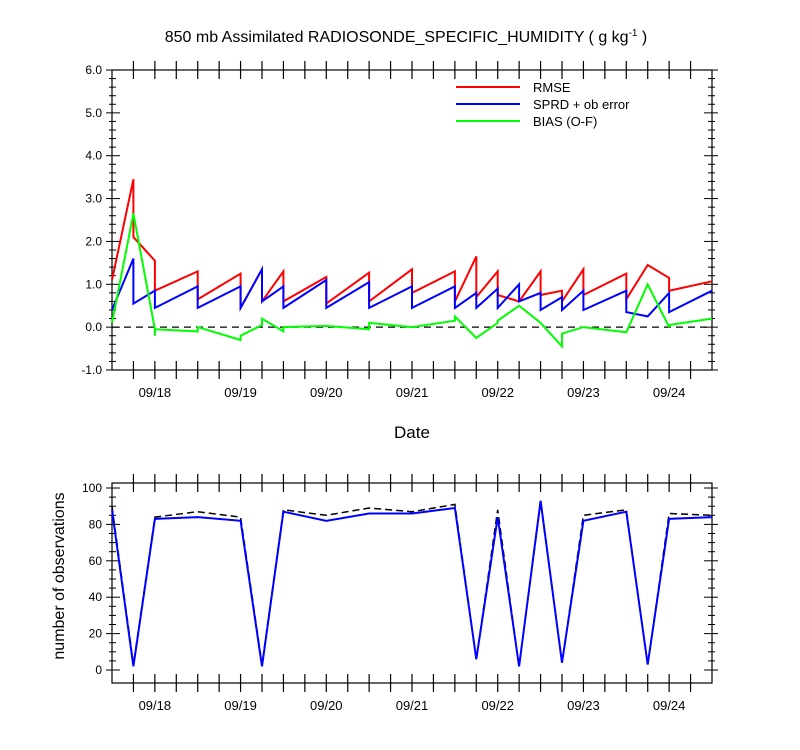 The width and height of the screenshot is (800, 750). I want to click on bottom-xtick-label: 09/20, so click(326, 705).